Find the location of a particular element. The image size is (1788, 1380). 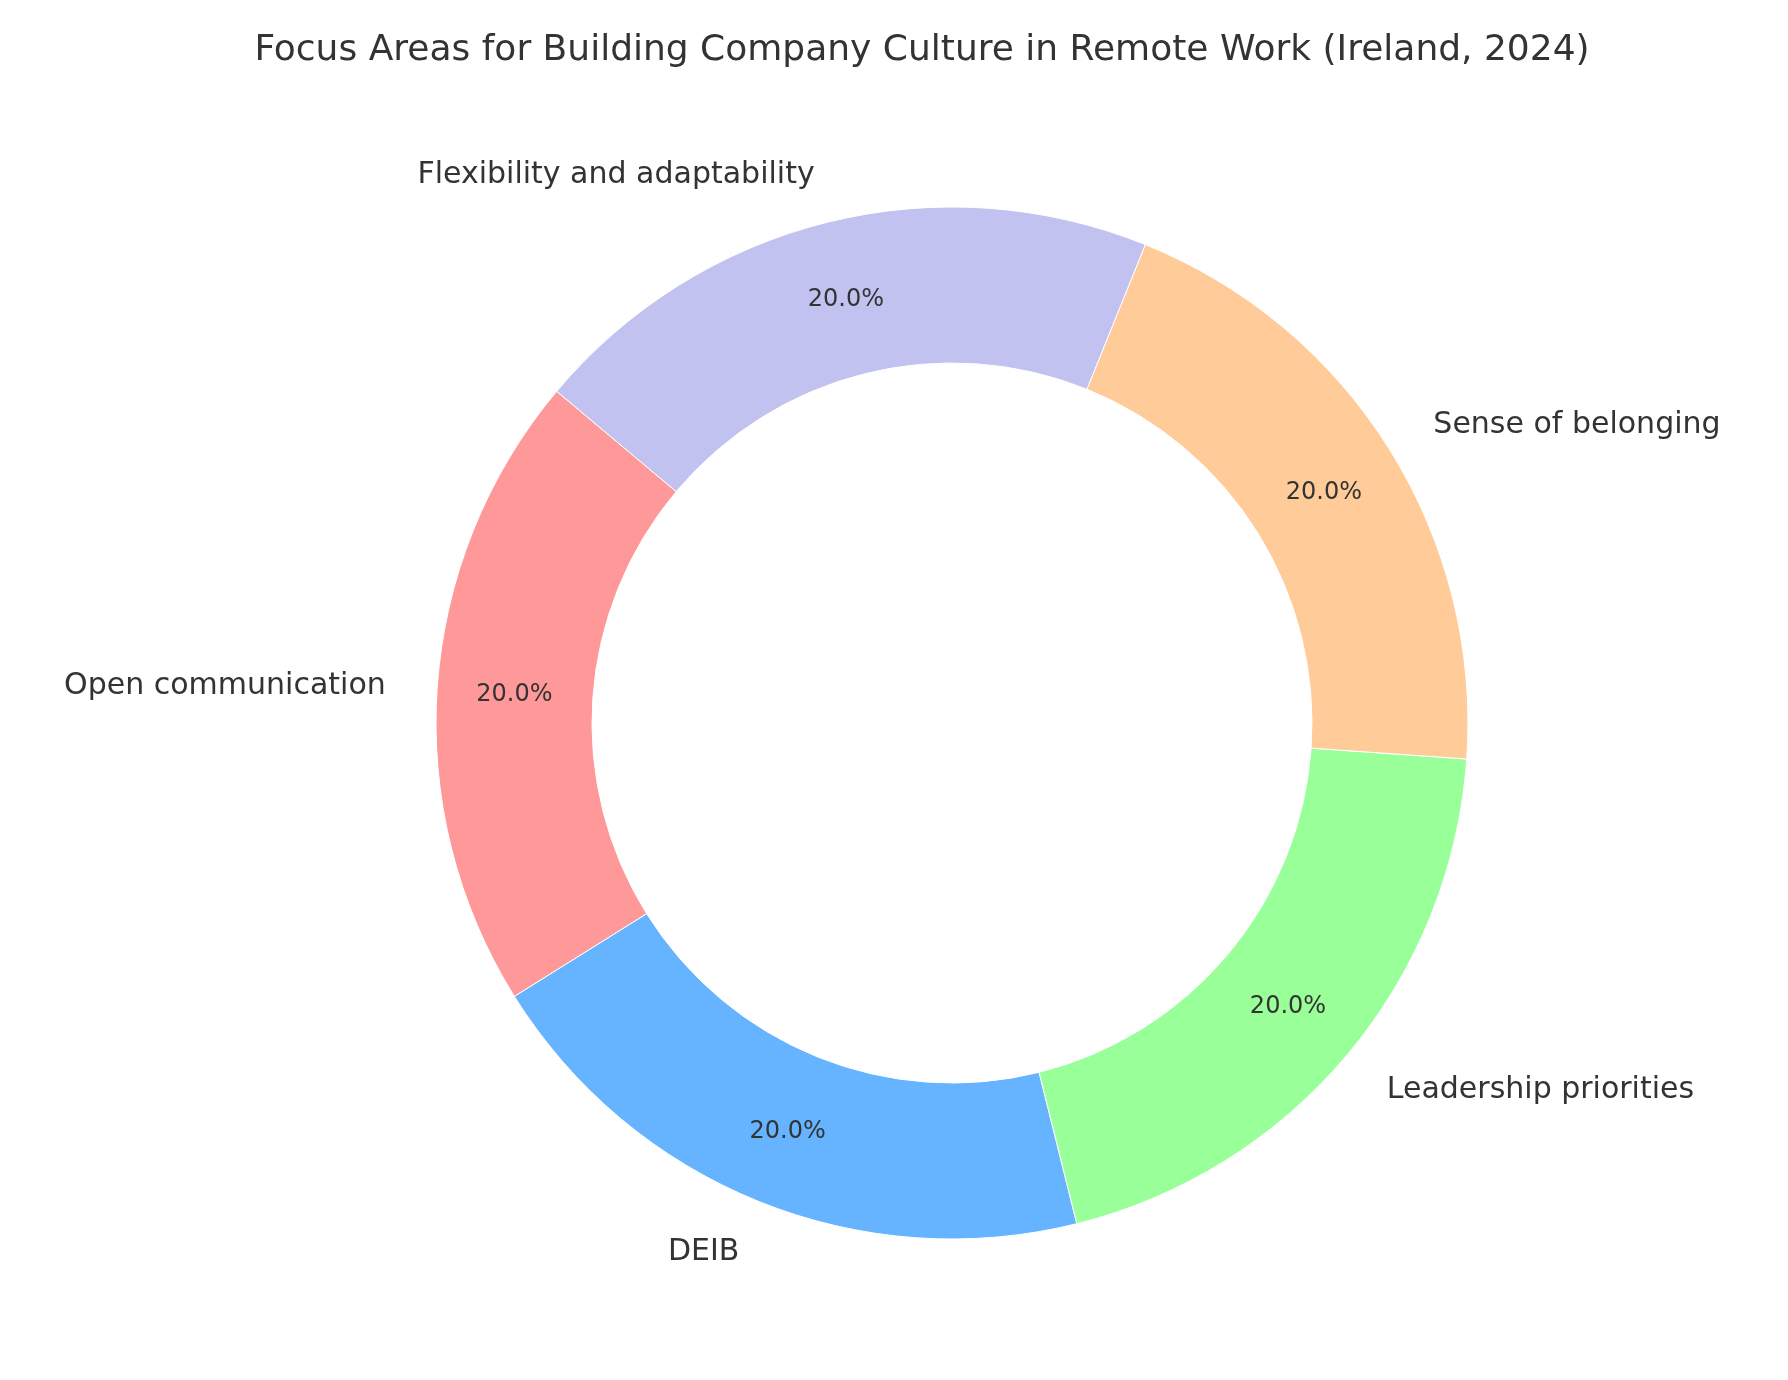

slice-label: Sense of belonging is located at coordinates (1577, 422).